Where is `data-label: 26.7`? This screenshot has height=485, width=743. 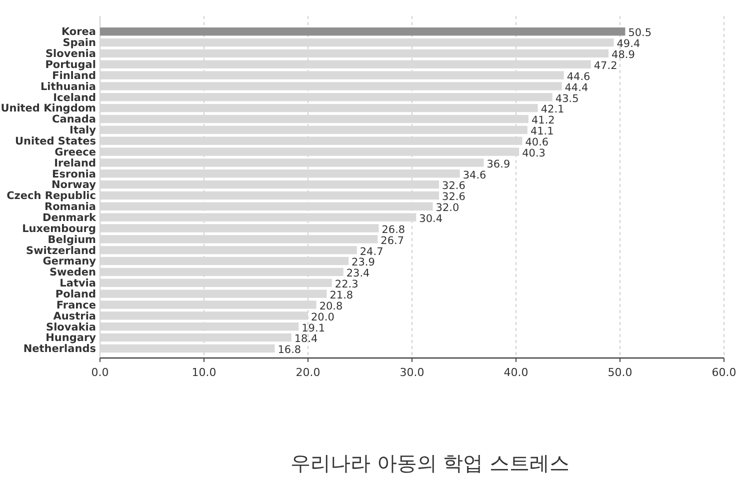 data-label: 26.7 is located at coordinates (392, 240).